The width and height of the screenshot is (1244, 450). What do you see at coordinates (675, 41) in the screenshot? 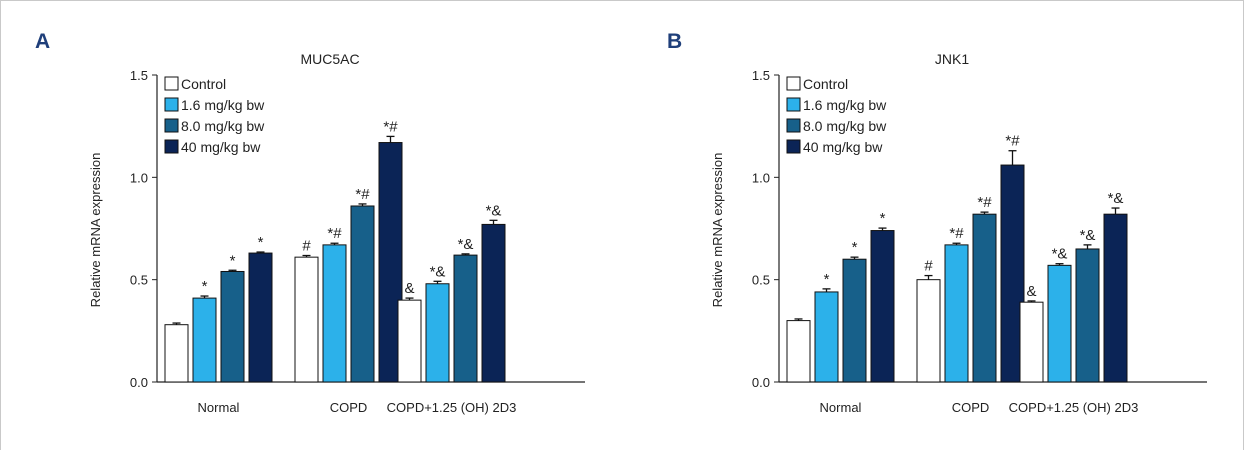
I see `panel-letter-b: B` at bounding box center [675, 41].